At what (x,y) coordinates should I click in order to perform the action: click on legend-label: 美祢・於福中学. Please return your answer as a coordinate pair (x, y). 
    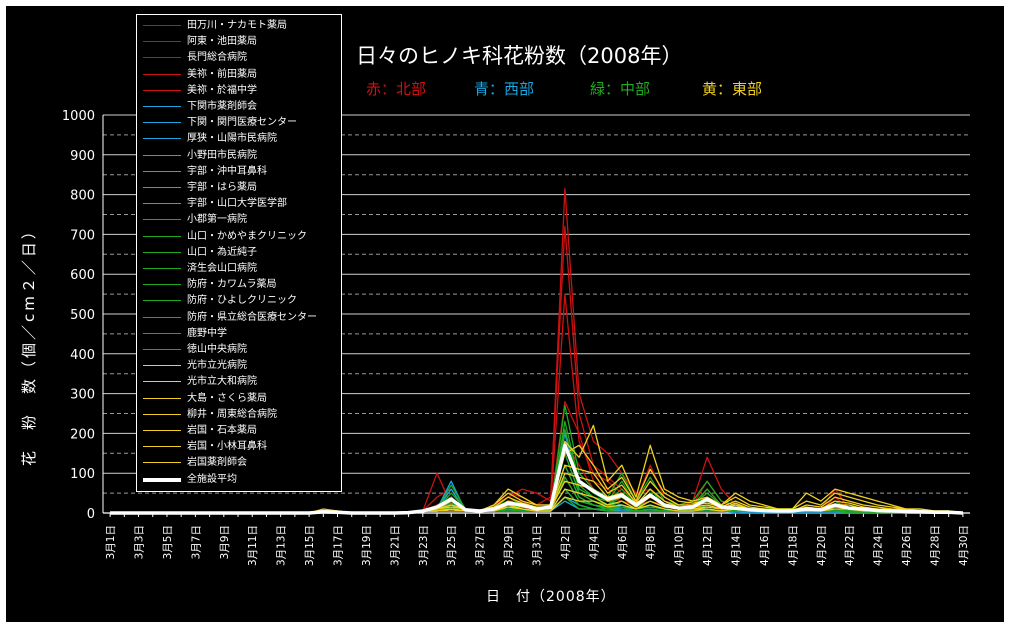
    Looking at the image, I should click on (222, 90).